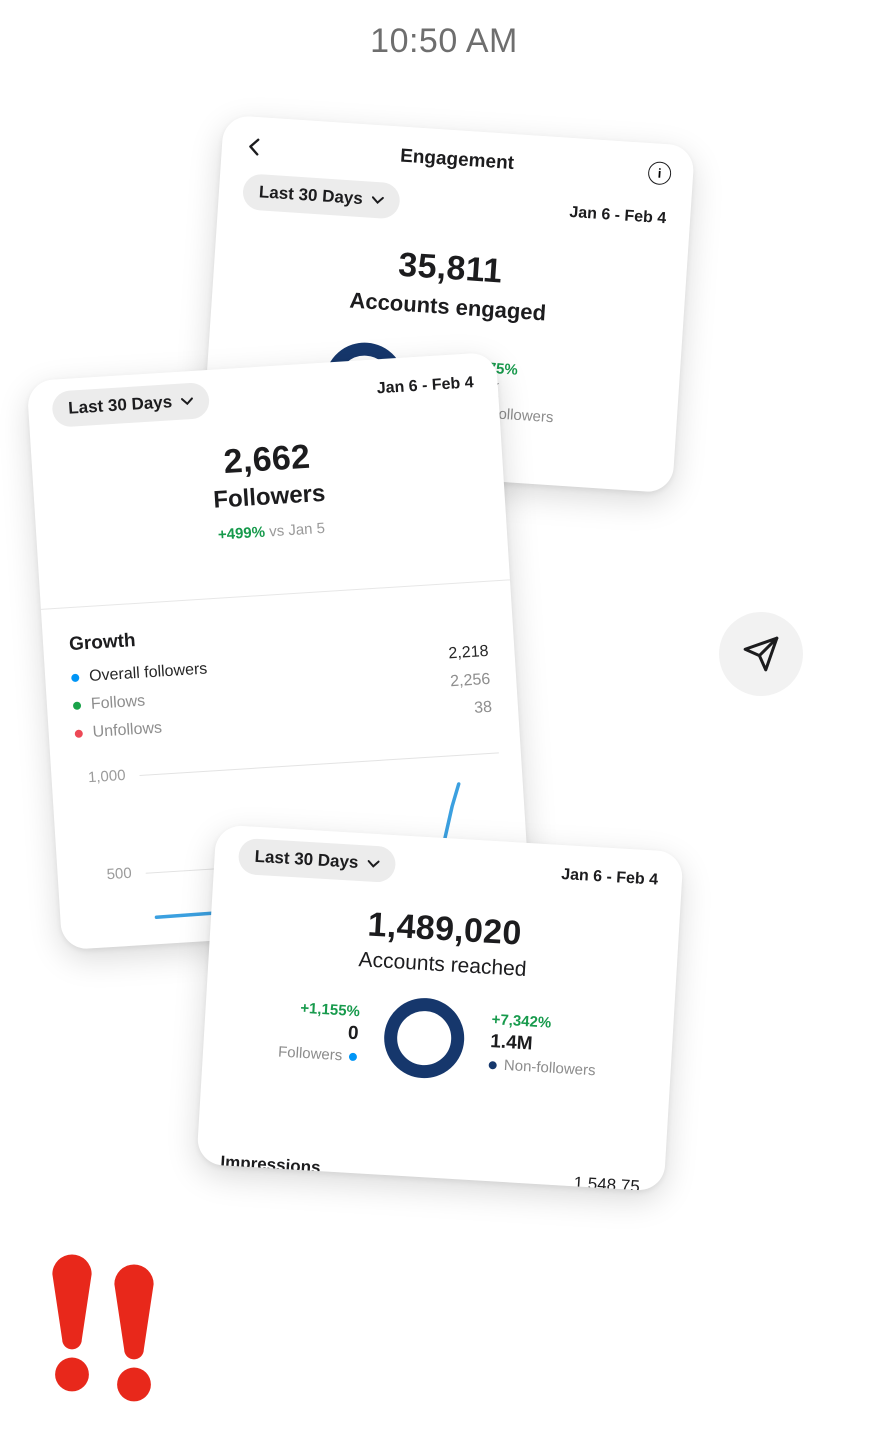 This screenshot has height=1440, width=888. Describe the element at coordinates (107, 776) in the screenshot. I see `y-axis-tick: 1,000` at that location.